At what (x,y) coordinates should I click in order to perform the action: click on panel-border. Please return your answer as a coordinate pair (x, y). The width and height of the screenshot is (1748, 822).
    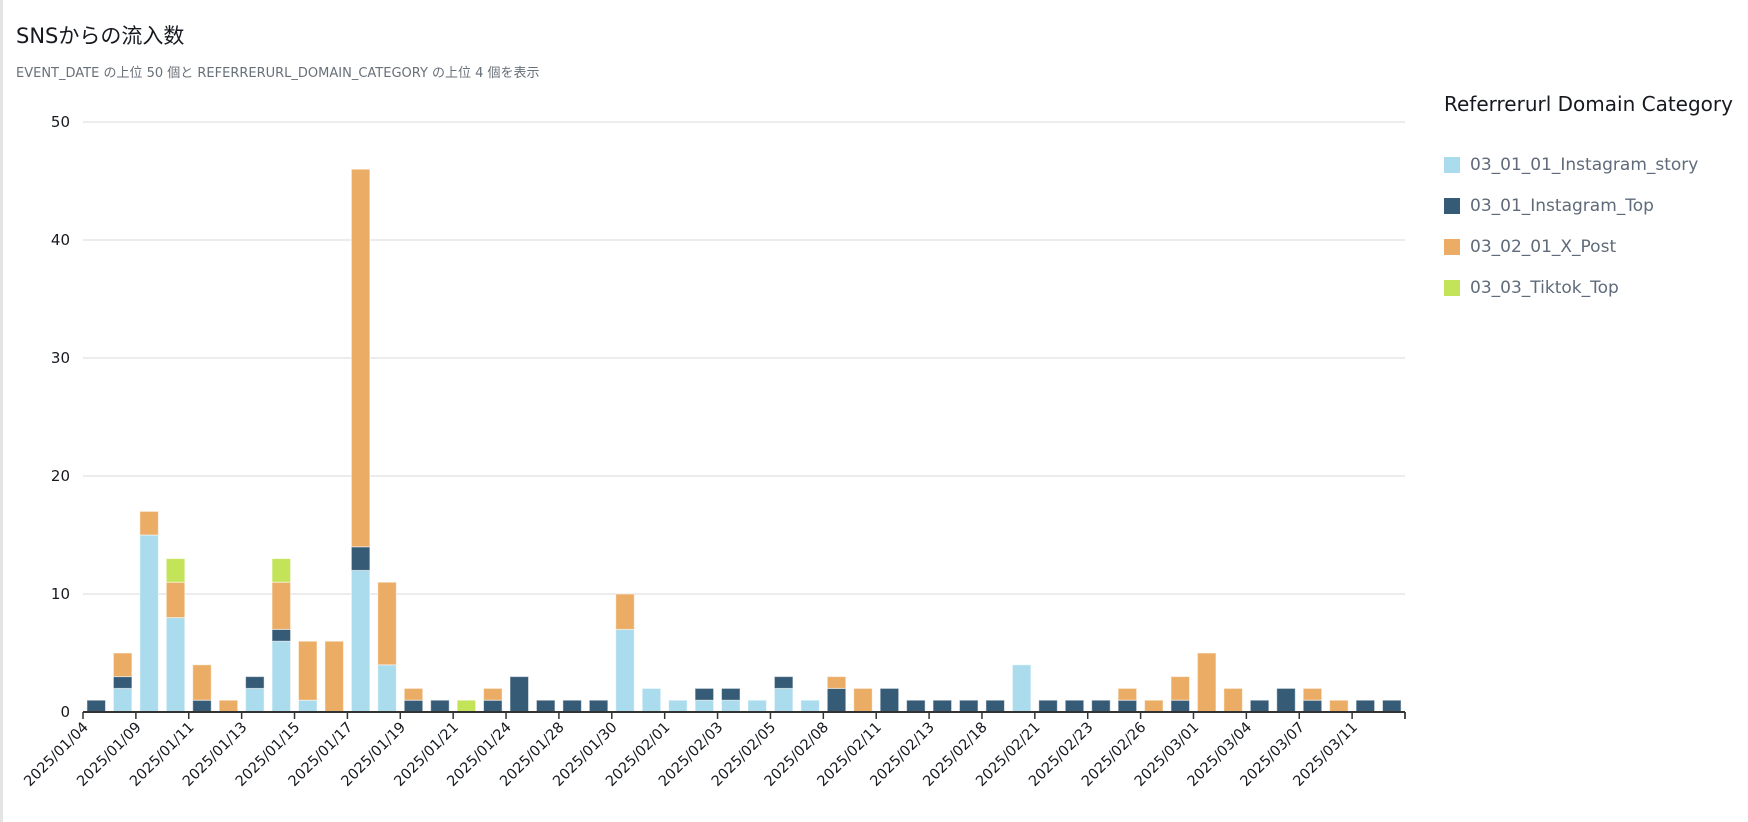
    Looking at the image, I should click on (1, 411).